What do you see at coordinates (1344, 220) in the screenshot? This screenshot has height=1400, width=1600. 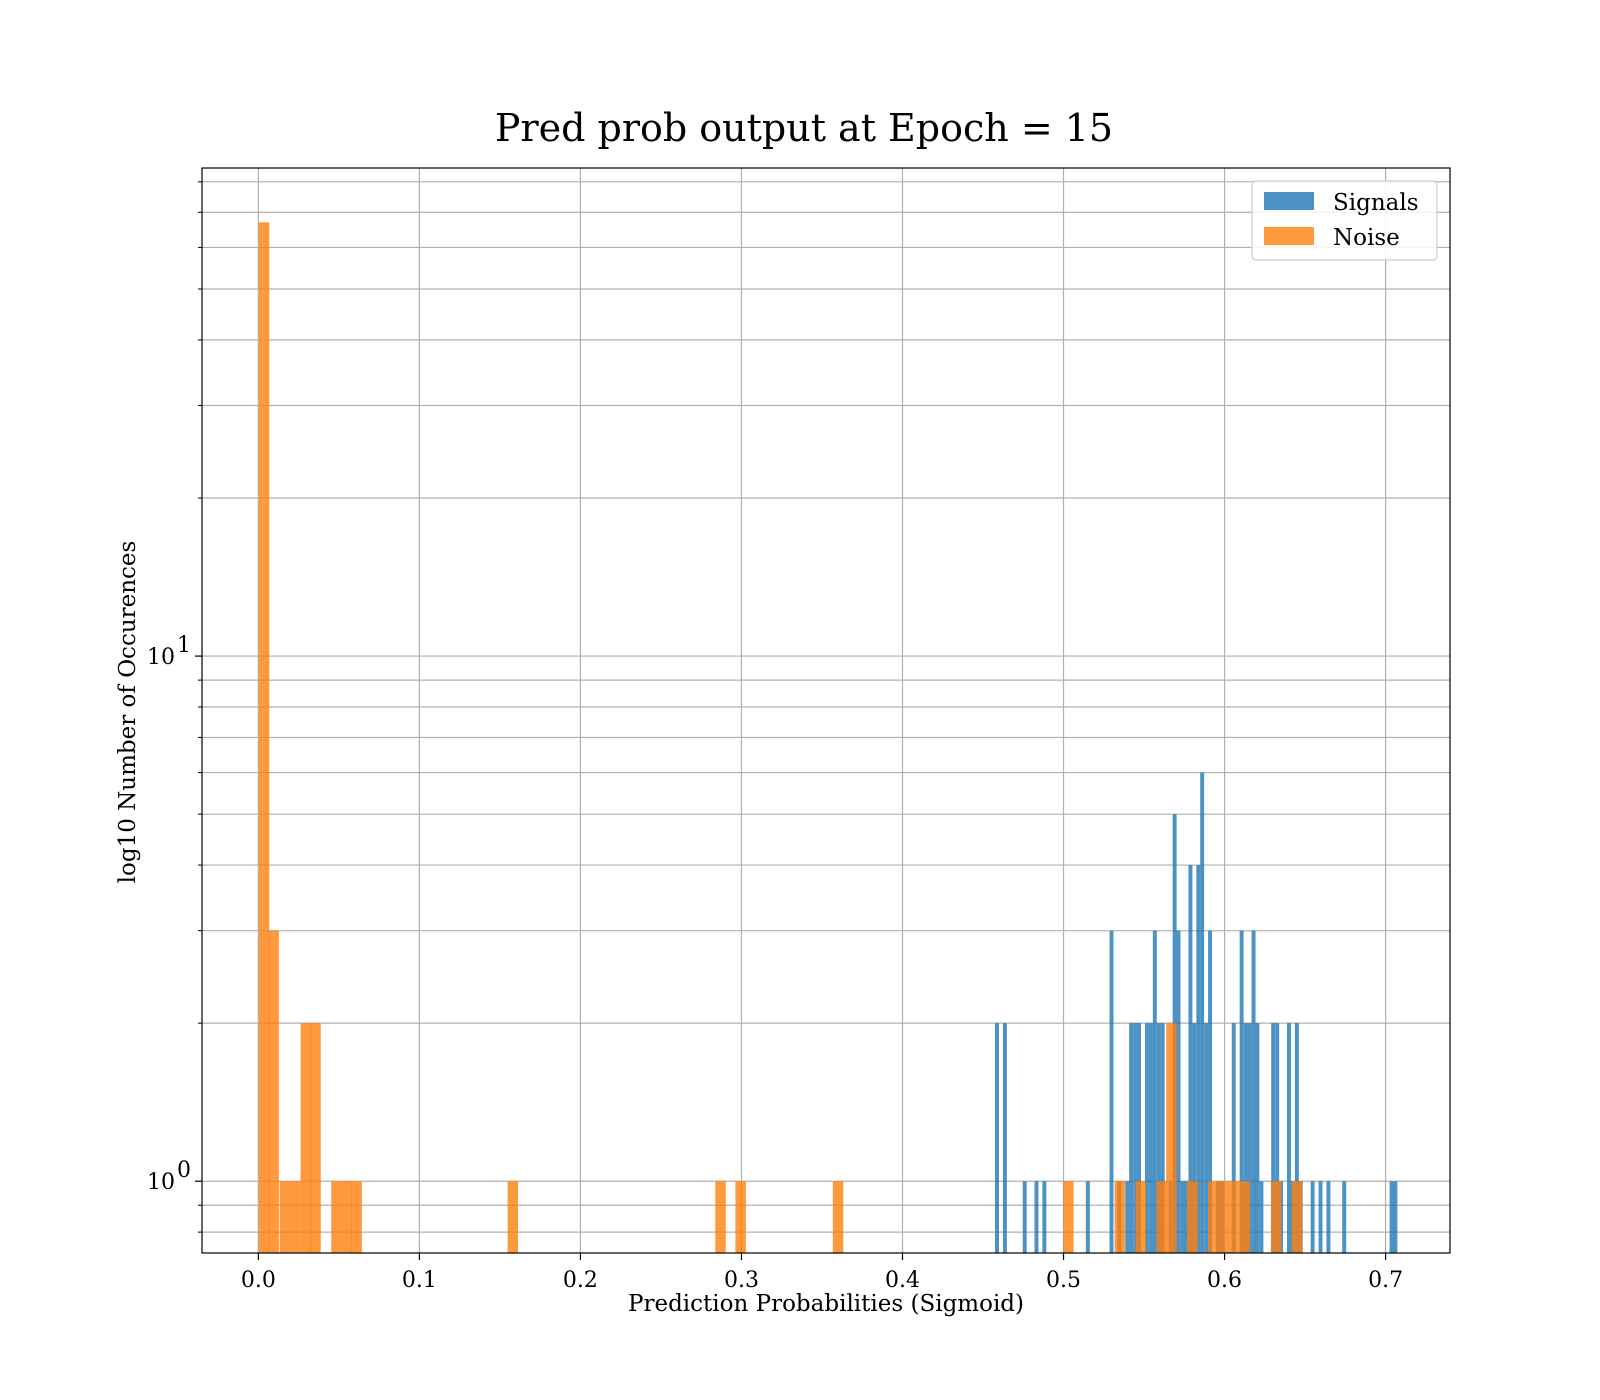 I see `legend: Signals Noise` at bounding box center [1344, 220].